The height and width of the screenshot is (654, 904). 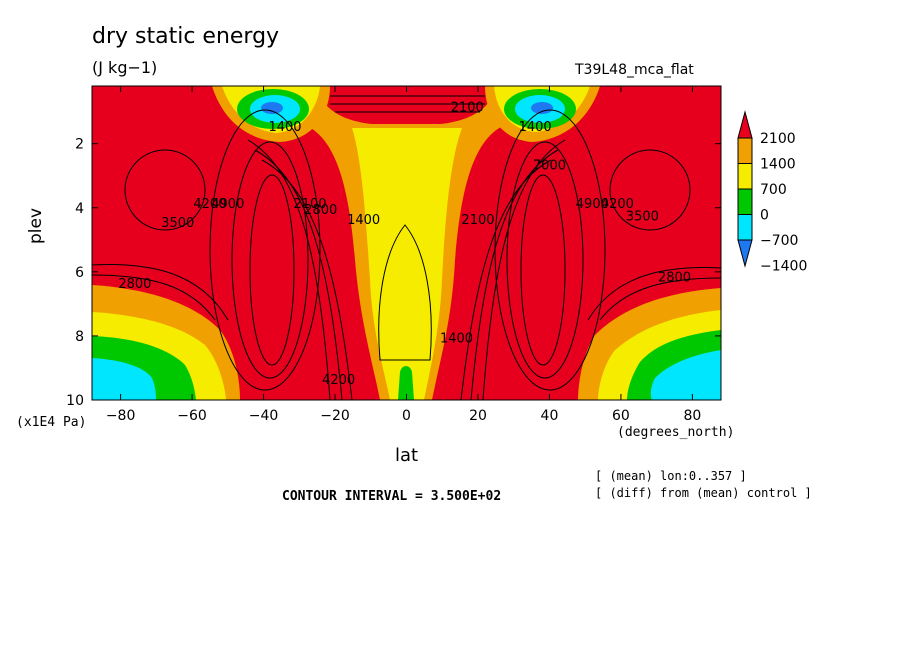 I want to click on colorbar-label: −700, so click(x=779, y=241).